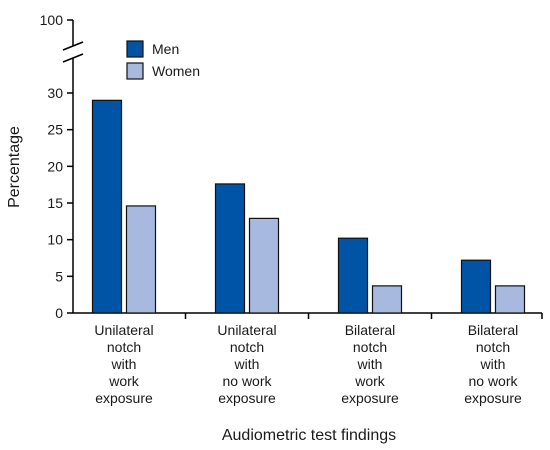 Image resolution: width=550 pixels, height=450 pixels. Describe the element at coordinates (163, 60) in the screenshot. I see `legend: Men Women` at that location.